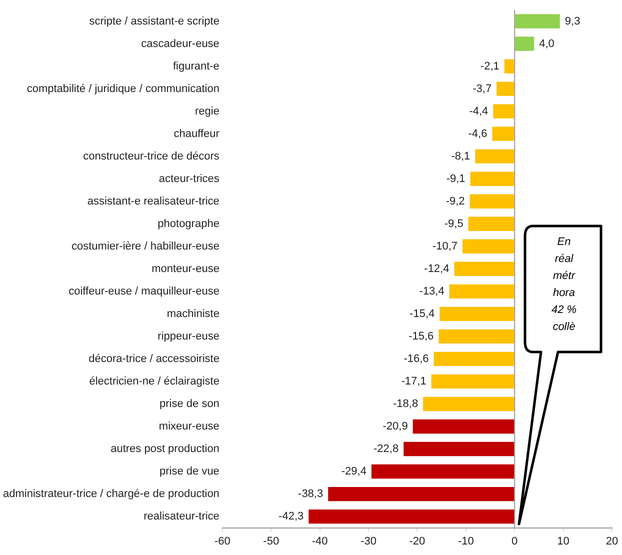 This screenshot has height=555, width=622. What do you see at coordinates (546, 44) in the screenshot?
I see `data-label: 4,0` at bounding box center [546, 44].